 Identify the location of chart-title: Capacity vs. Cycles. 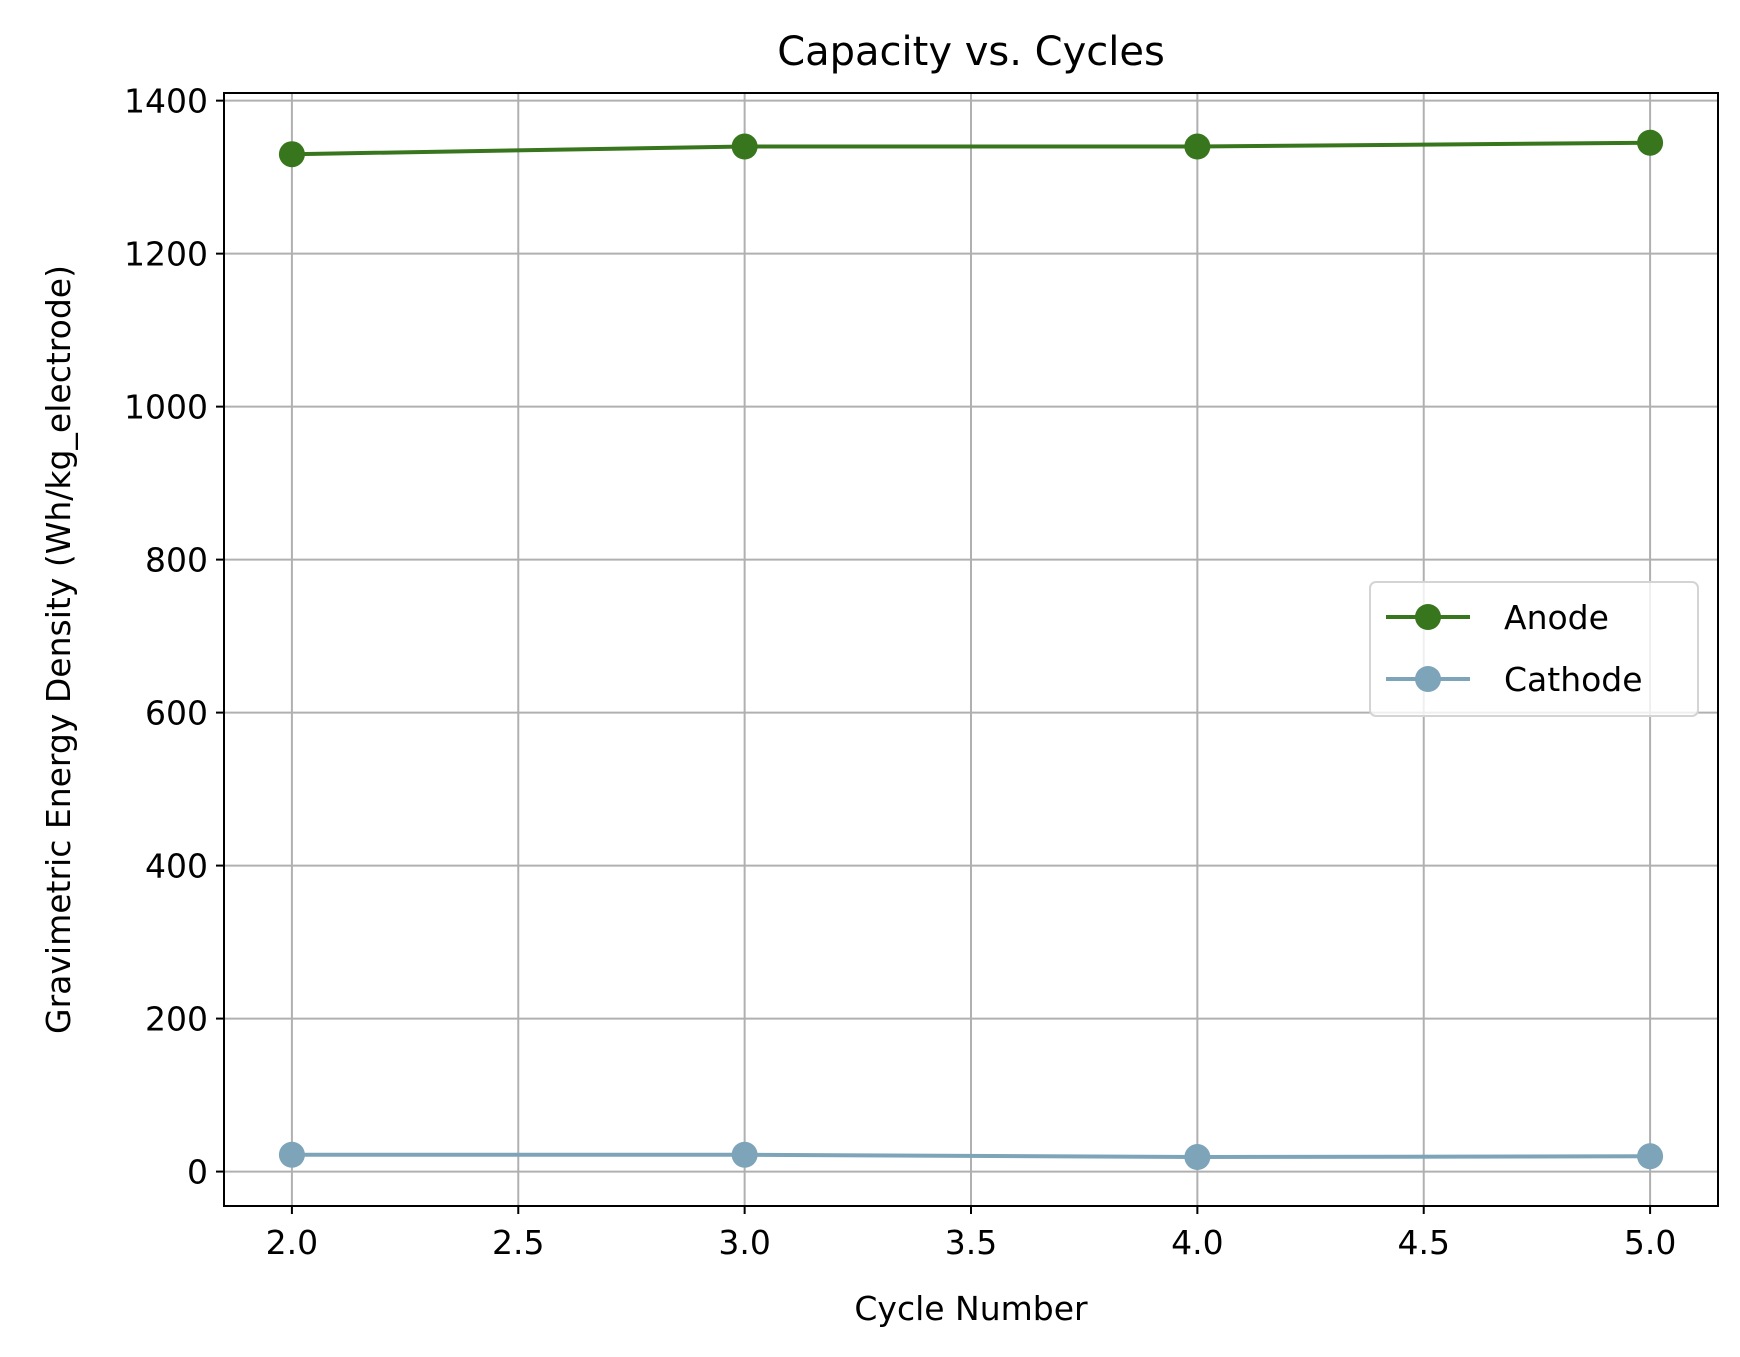
(971, 52).